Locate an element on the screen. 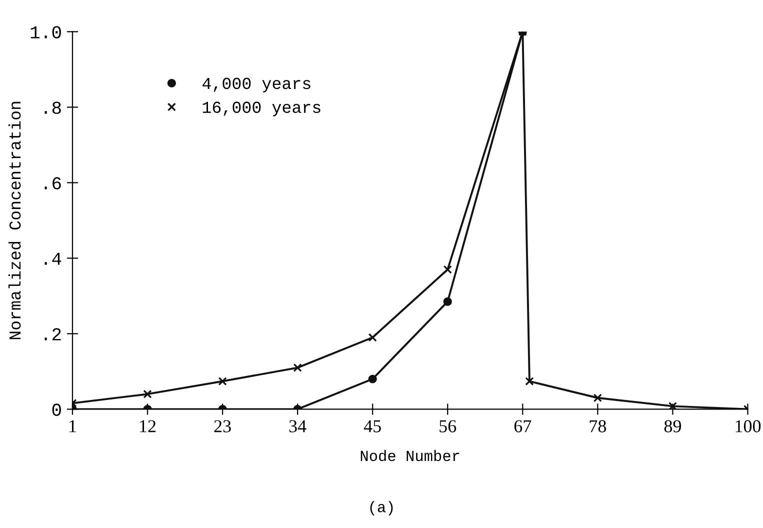 The image size is (763, 528). x-tick-label: 78 is located at coordinates (598, 426).